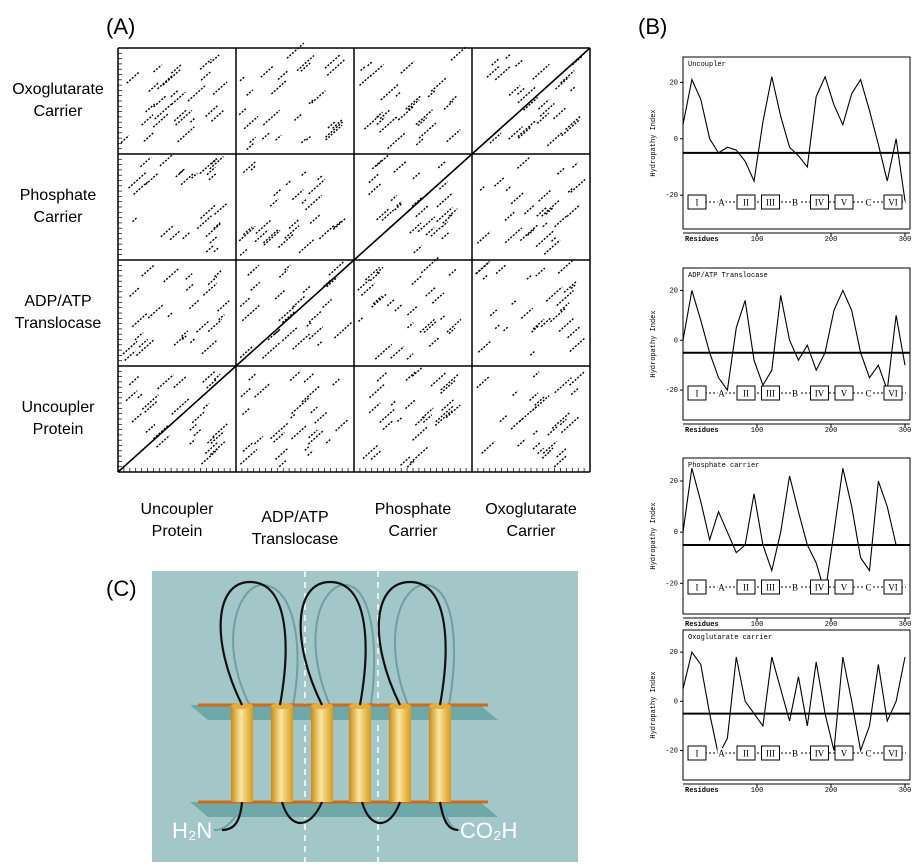  Describe the element at coordinates (532, 531) in the screenshot. I see `column-label: Carrier` at that location.